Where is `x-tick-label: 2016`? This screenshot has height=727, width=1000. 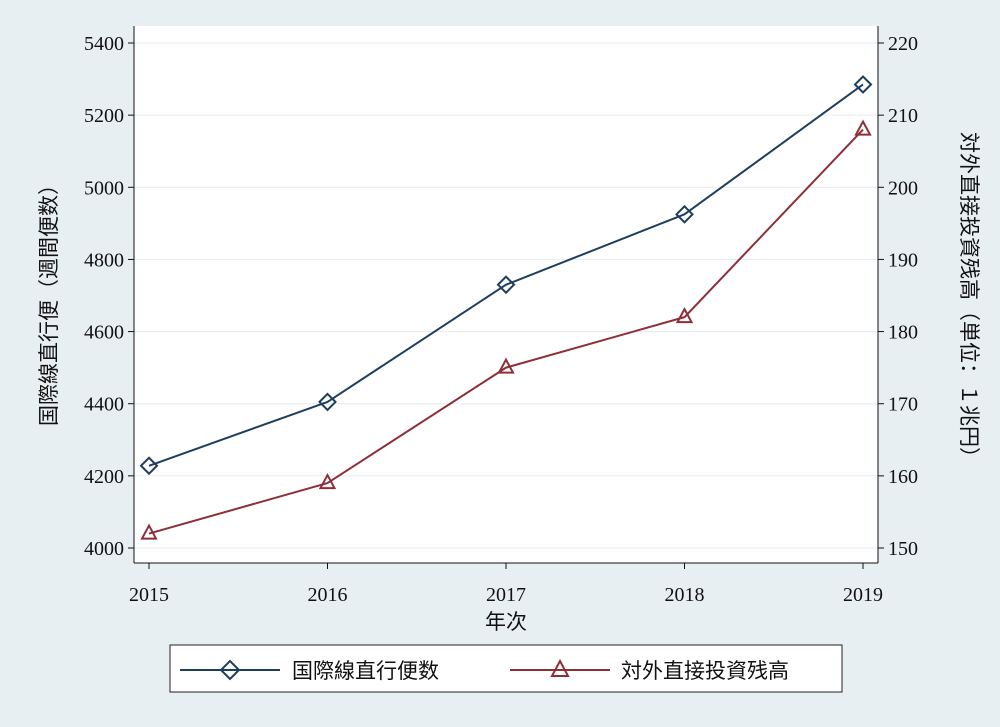
x-tick-label: 2016 is located at coordinates (328, 595).